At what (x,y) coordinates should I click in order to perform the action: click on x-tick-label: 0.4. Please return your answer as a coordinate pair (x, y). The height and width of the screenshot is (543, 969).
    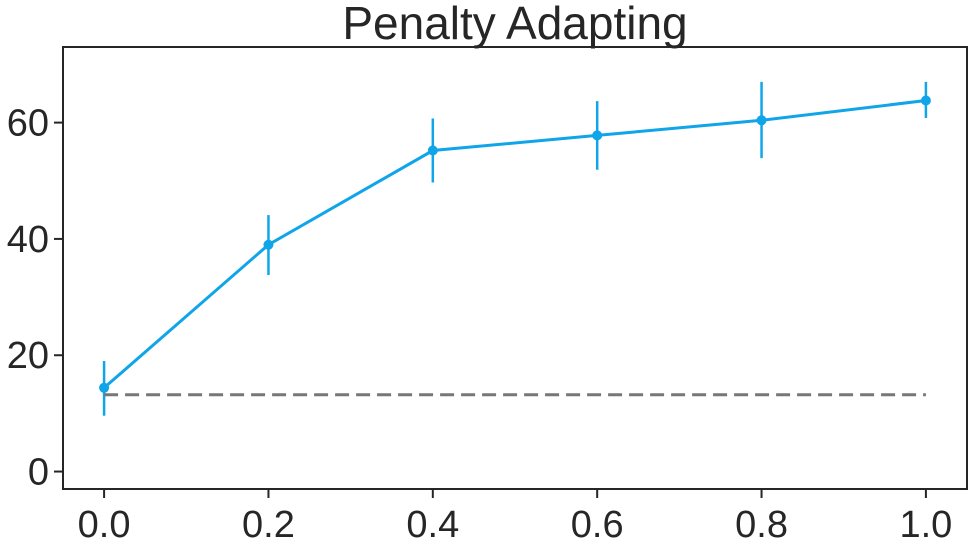
    Looking at the image, I should click on (432, 523).